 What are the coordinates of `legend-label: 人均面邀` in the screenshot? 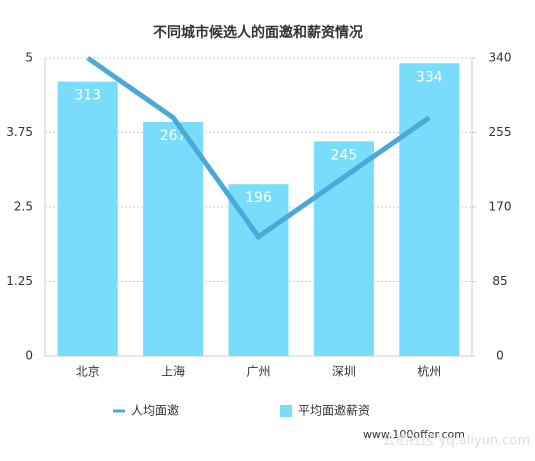 It's located at (155, 410).